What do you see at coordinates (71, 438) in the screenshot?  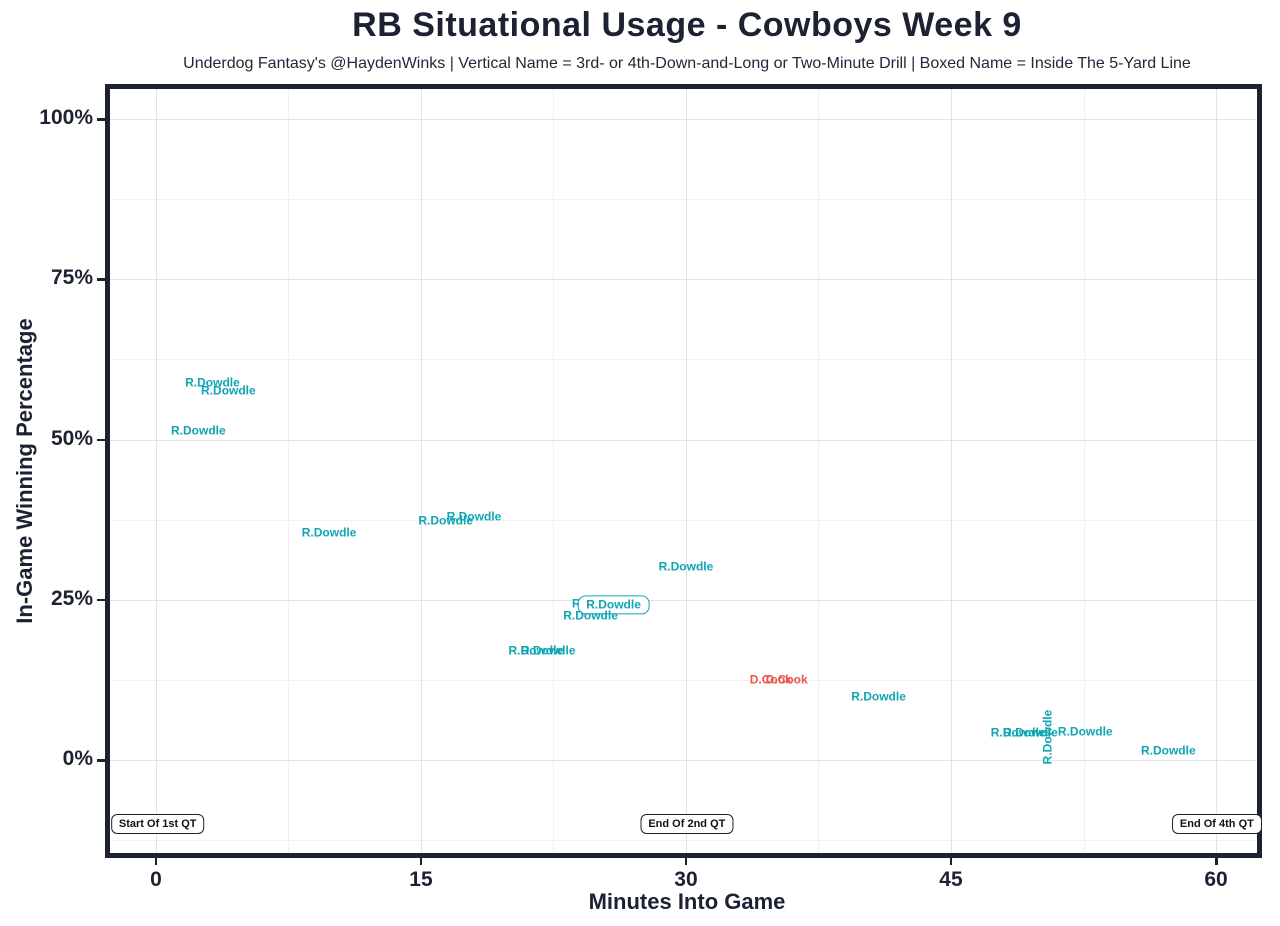 I see `y-tick-label: 50%` at bounding box center [71, 438].